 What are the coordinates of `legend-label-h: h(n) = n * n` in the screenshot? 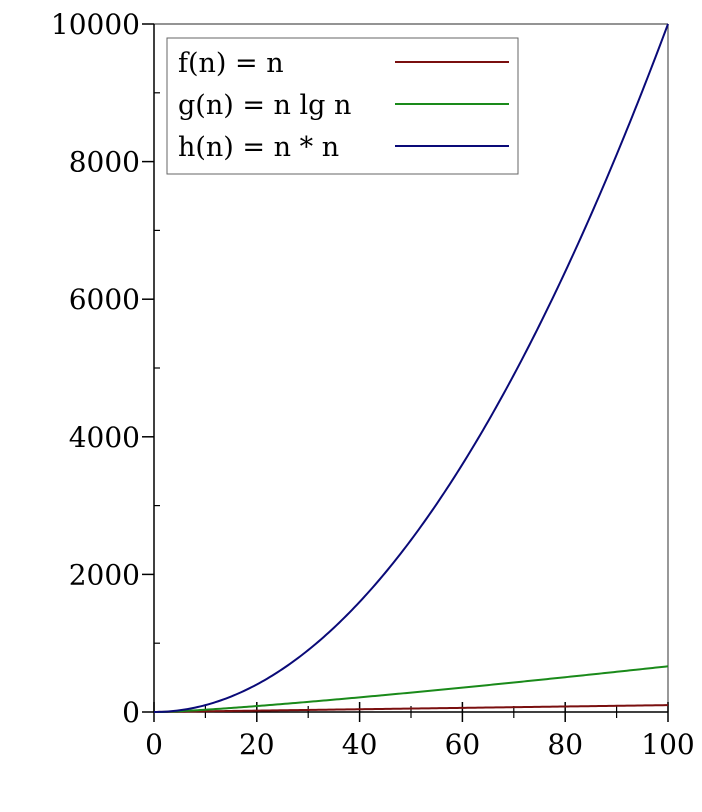 It's located at (258, 147).